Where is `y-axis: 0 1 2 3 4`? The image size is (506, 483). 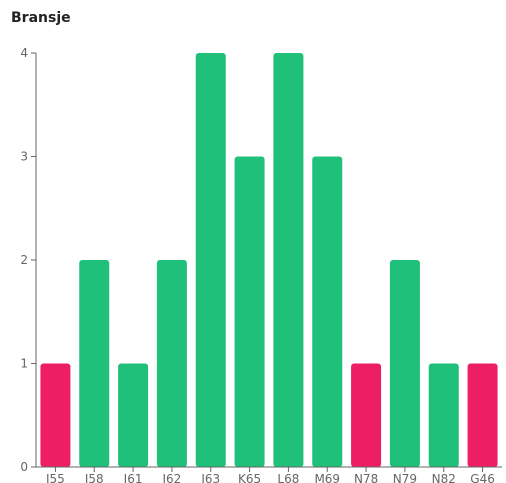
y-axis: 0 1 2 3 4 is located at coordinates (28, 260).